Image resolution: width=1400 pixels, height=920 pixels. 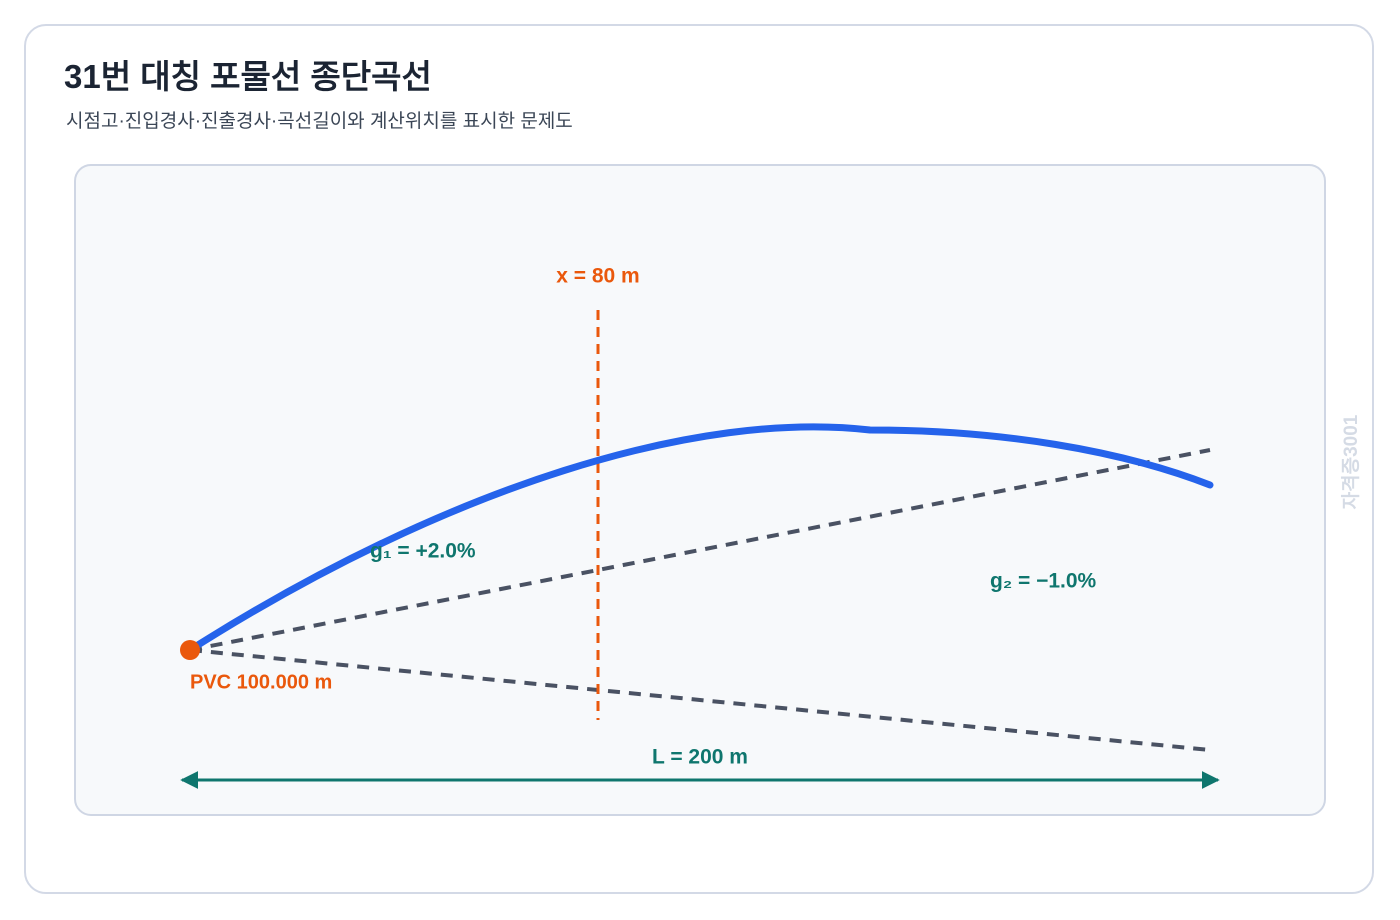 What do you see at coordinates (700, 757) in the screenshot?
I see `length-label: L = 200 m` at bounding box center [700, 757].